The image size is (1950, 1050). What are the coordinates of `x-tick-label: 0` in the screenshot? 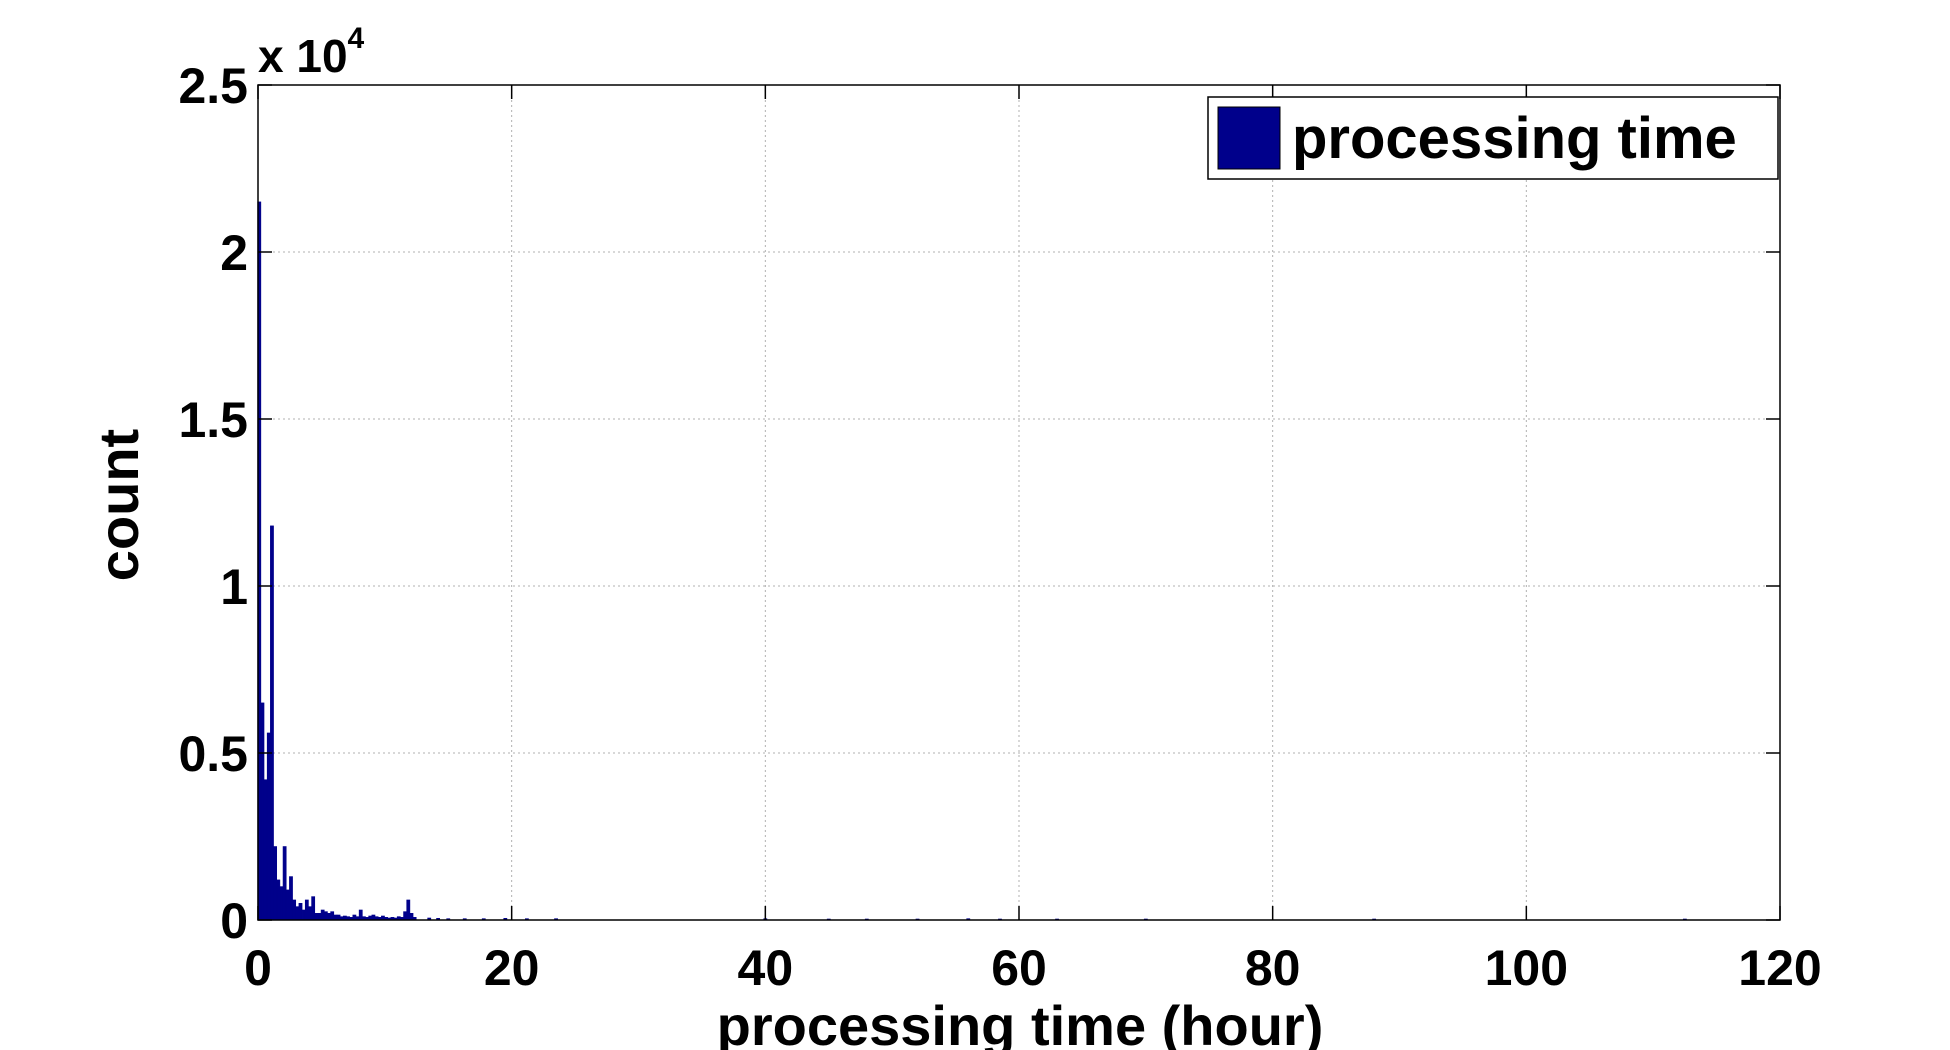 It's located at (258, 968).